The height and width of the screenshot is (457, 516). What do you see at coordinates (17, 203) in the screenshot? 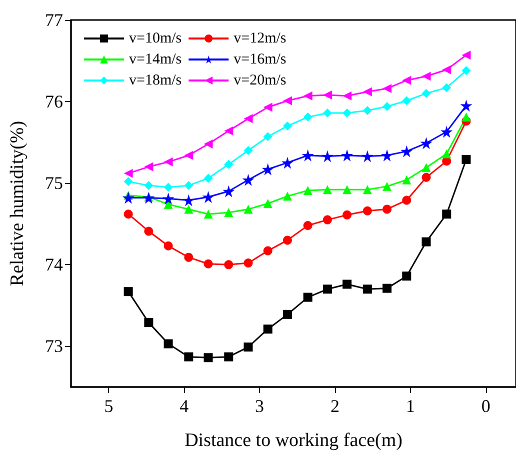
I see `y-axis-title: Relative humidity(%)` at bounding box center [17, 203].